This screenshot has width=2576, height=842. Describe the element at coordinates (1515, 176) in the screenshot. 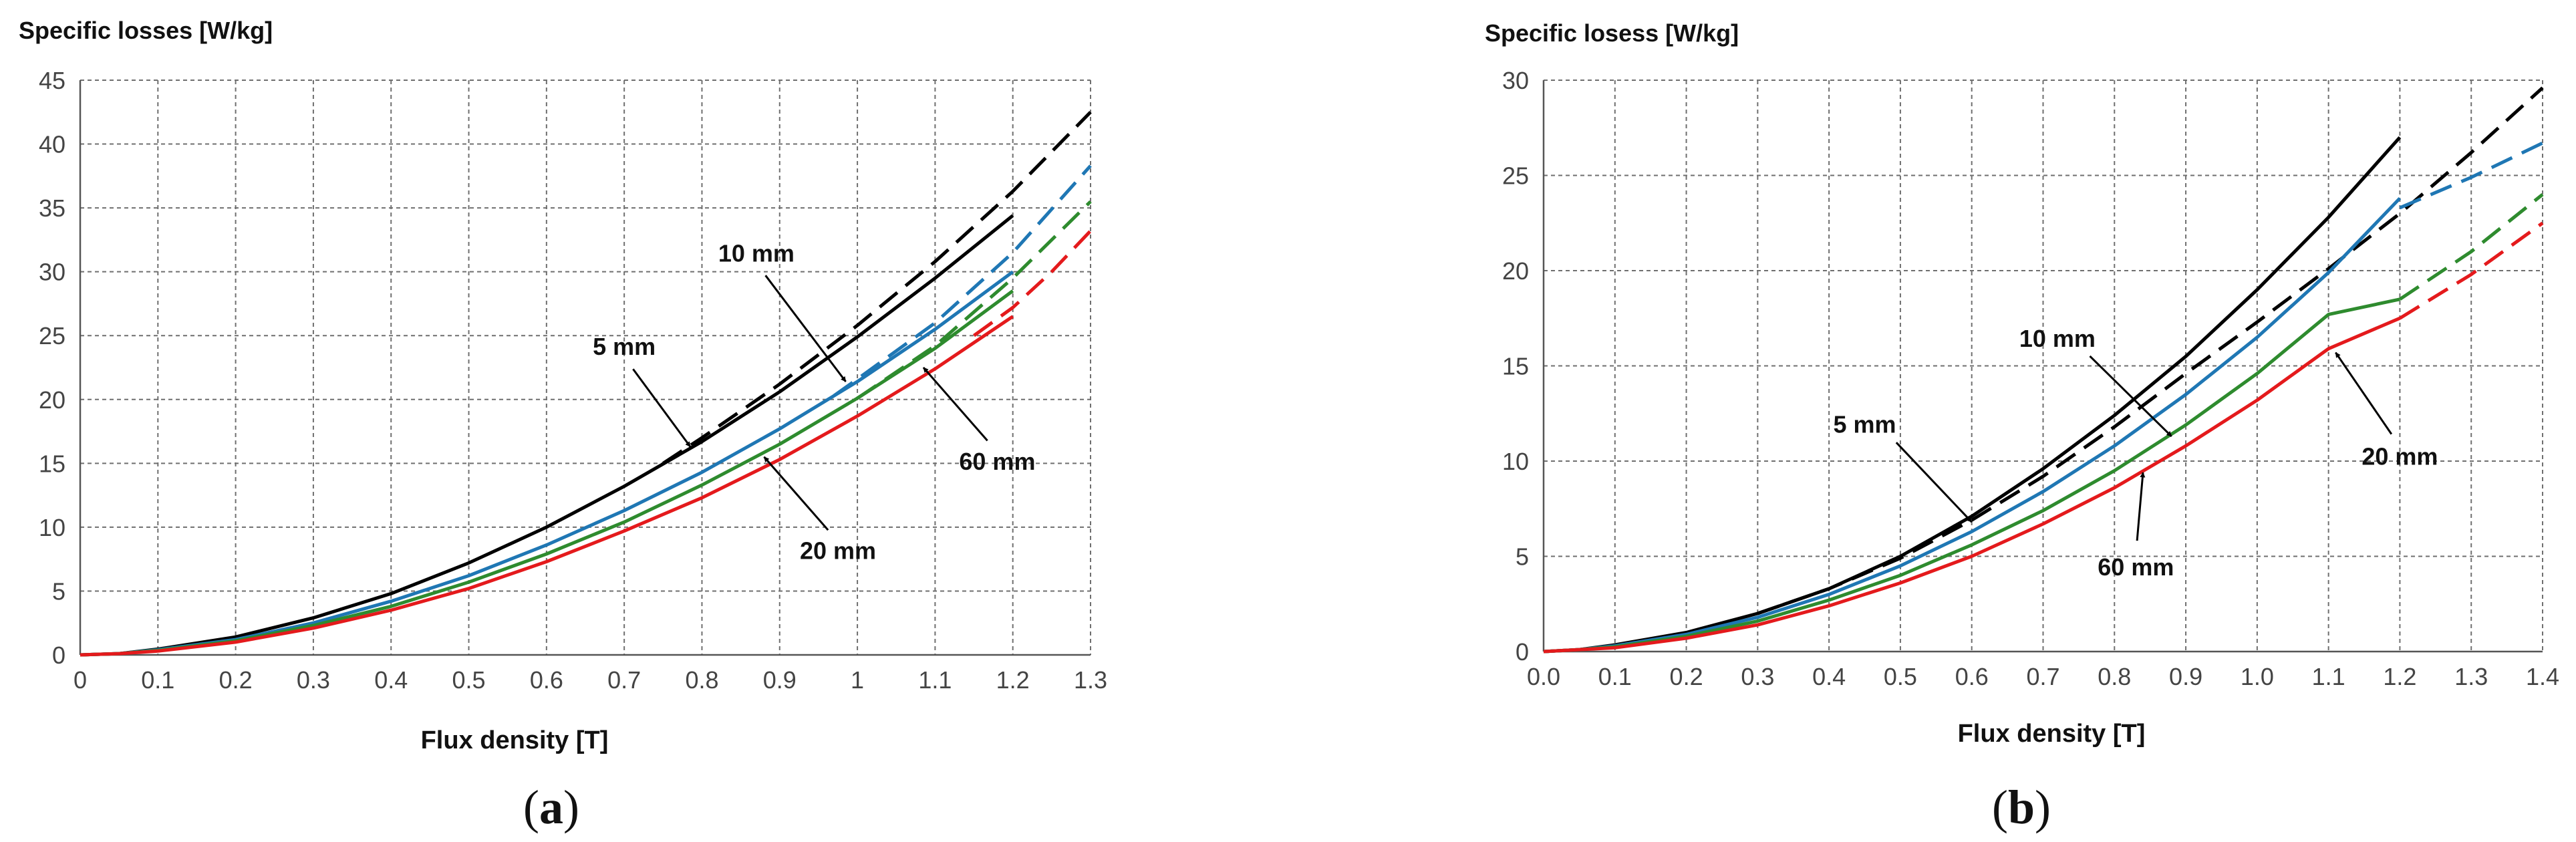

I see `y-tick-label-b: 25` at that location.